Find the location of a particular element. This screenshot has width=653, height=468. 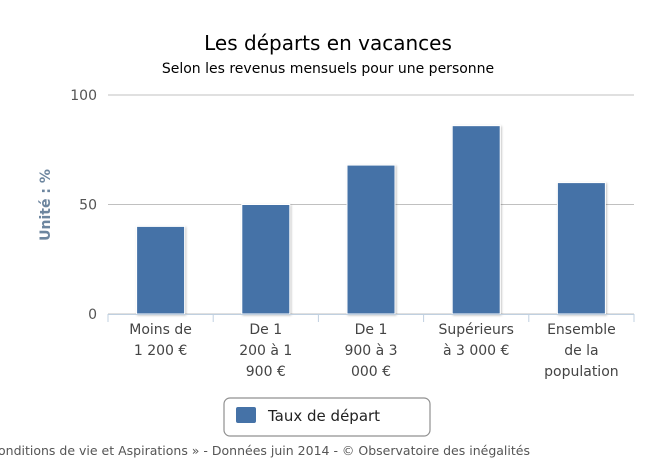

y-tick-label: 0 is located at coordinates (92, 315).